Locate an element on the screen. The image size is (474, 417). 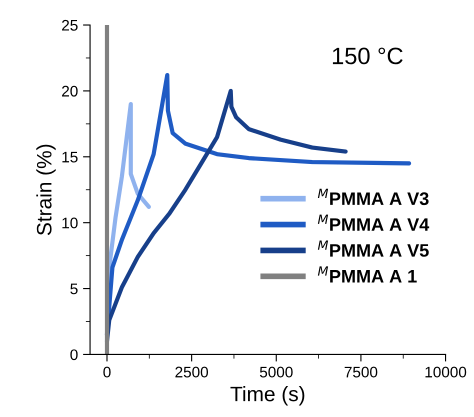
x-tick-label: 5000 is located at coordinates (276, 372).